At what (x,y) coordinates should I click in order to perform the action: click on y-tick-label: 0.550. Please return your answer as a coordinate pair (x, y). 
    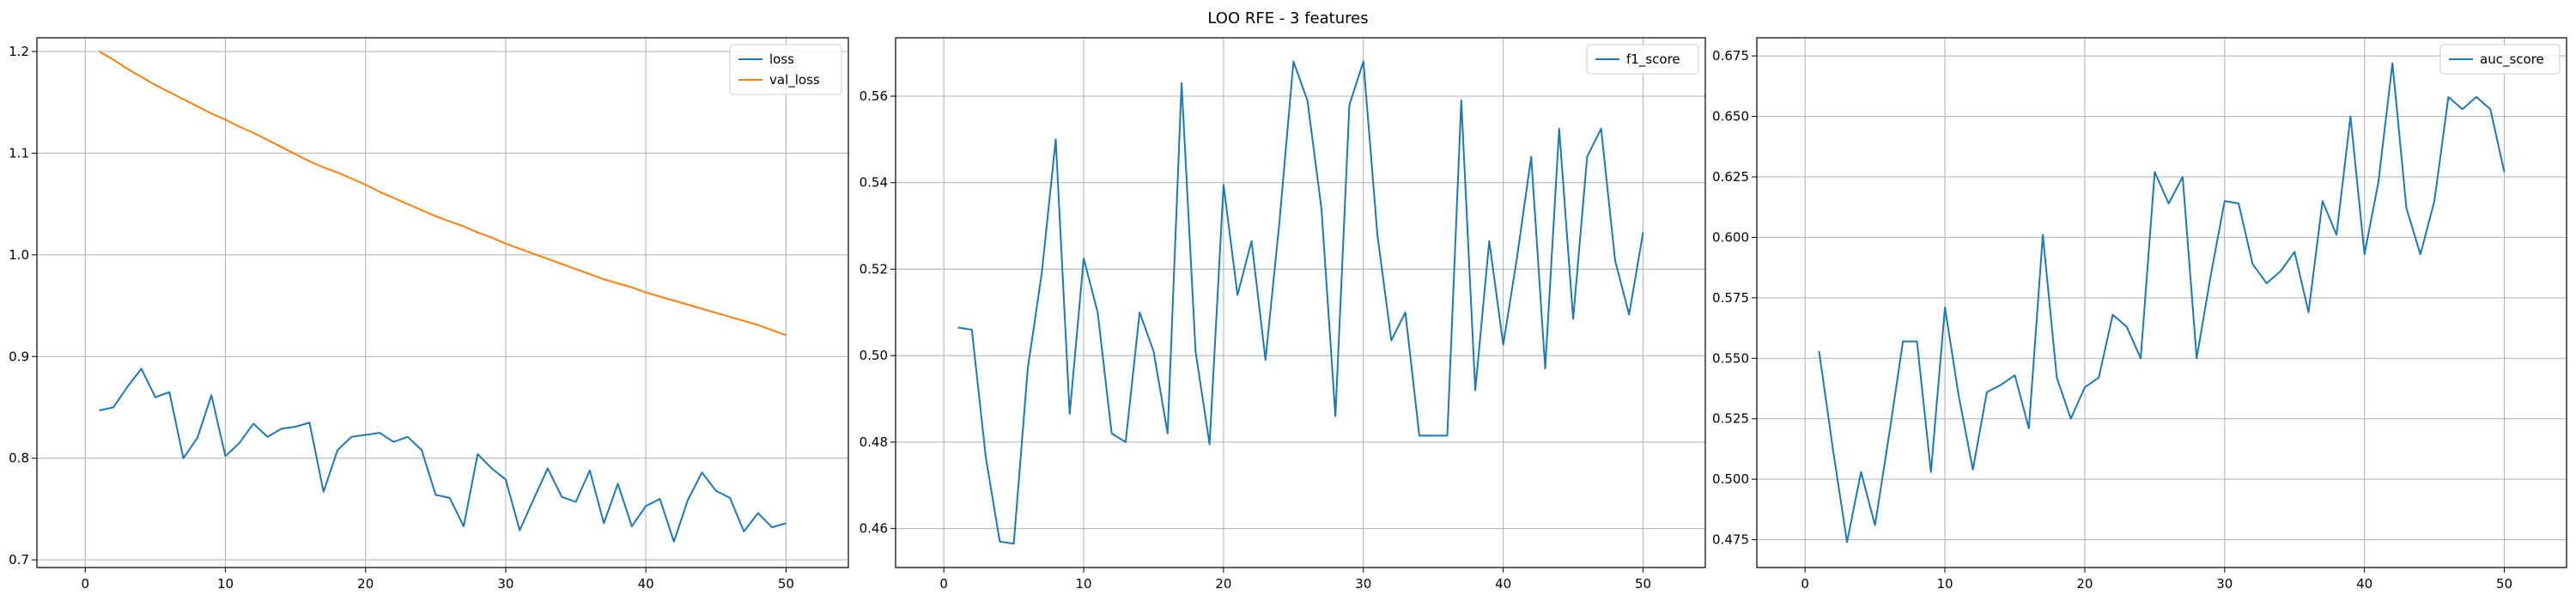
    Looking at the image, I should click on (1730, 358).